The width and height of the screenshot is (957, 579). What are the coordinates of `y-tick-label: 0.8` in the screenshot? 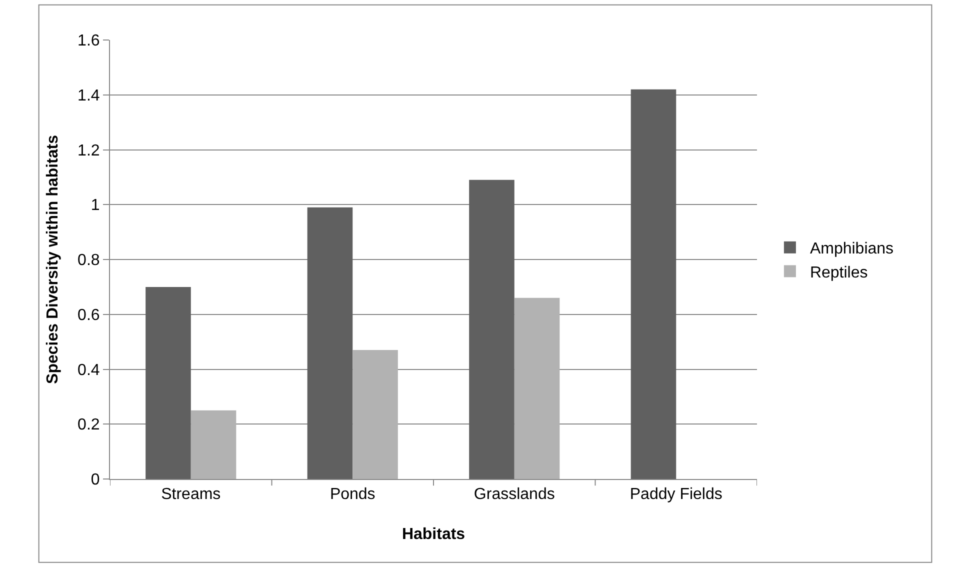 It's located at (89, 261).